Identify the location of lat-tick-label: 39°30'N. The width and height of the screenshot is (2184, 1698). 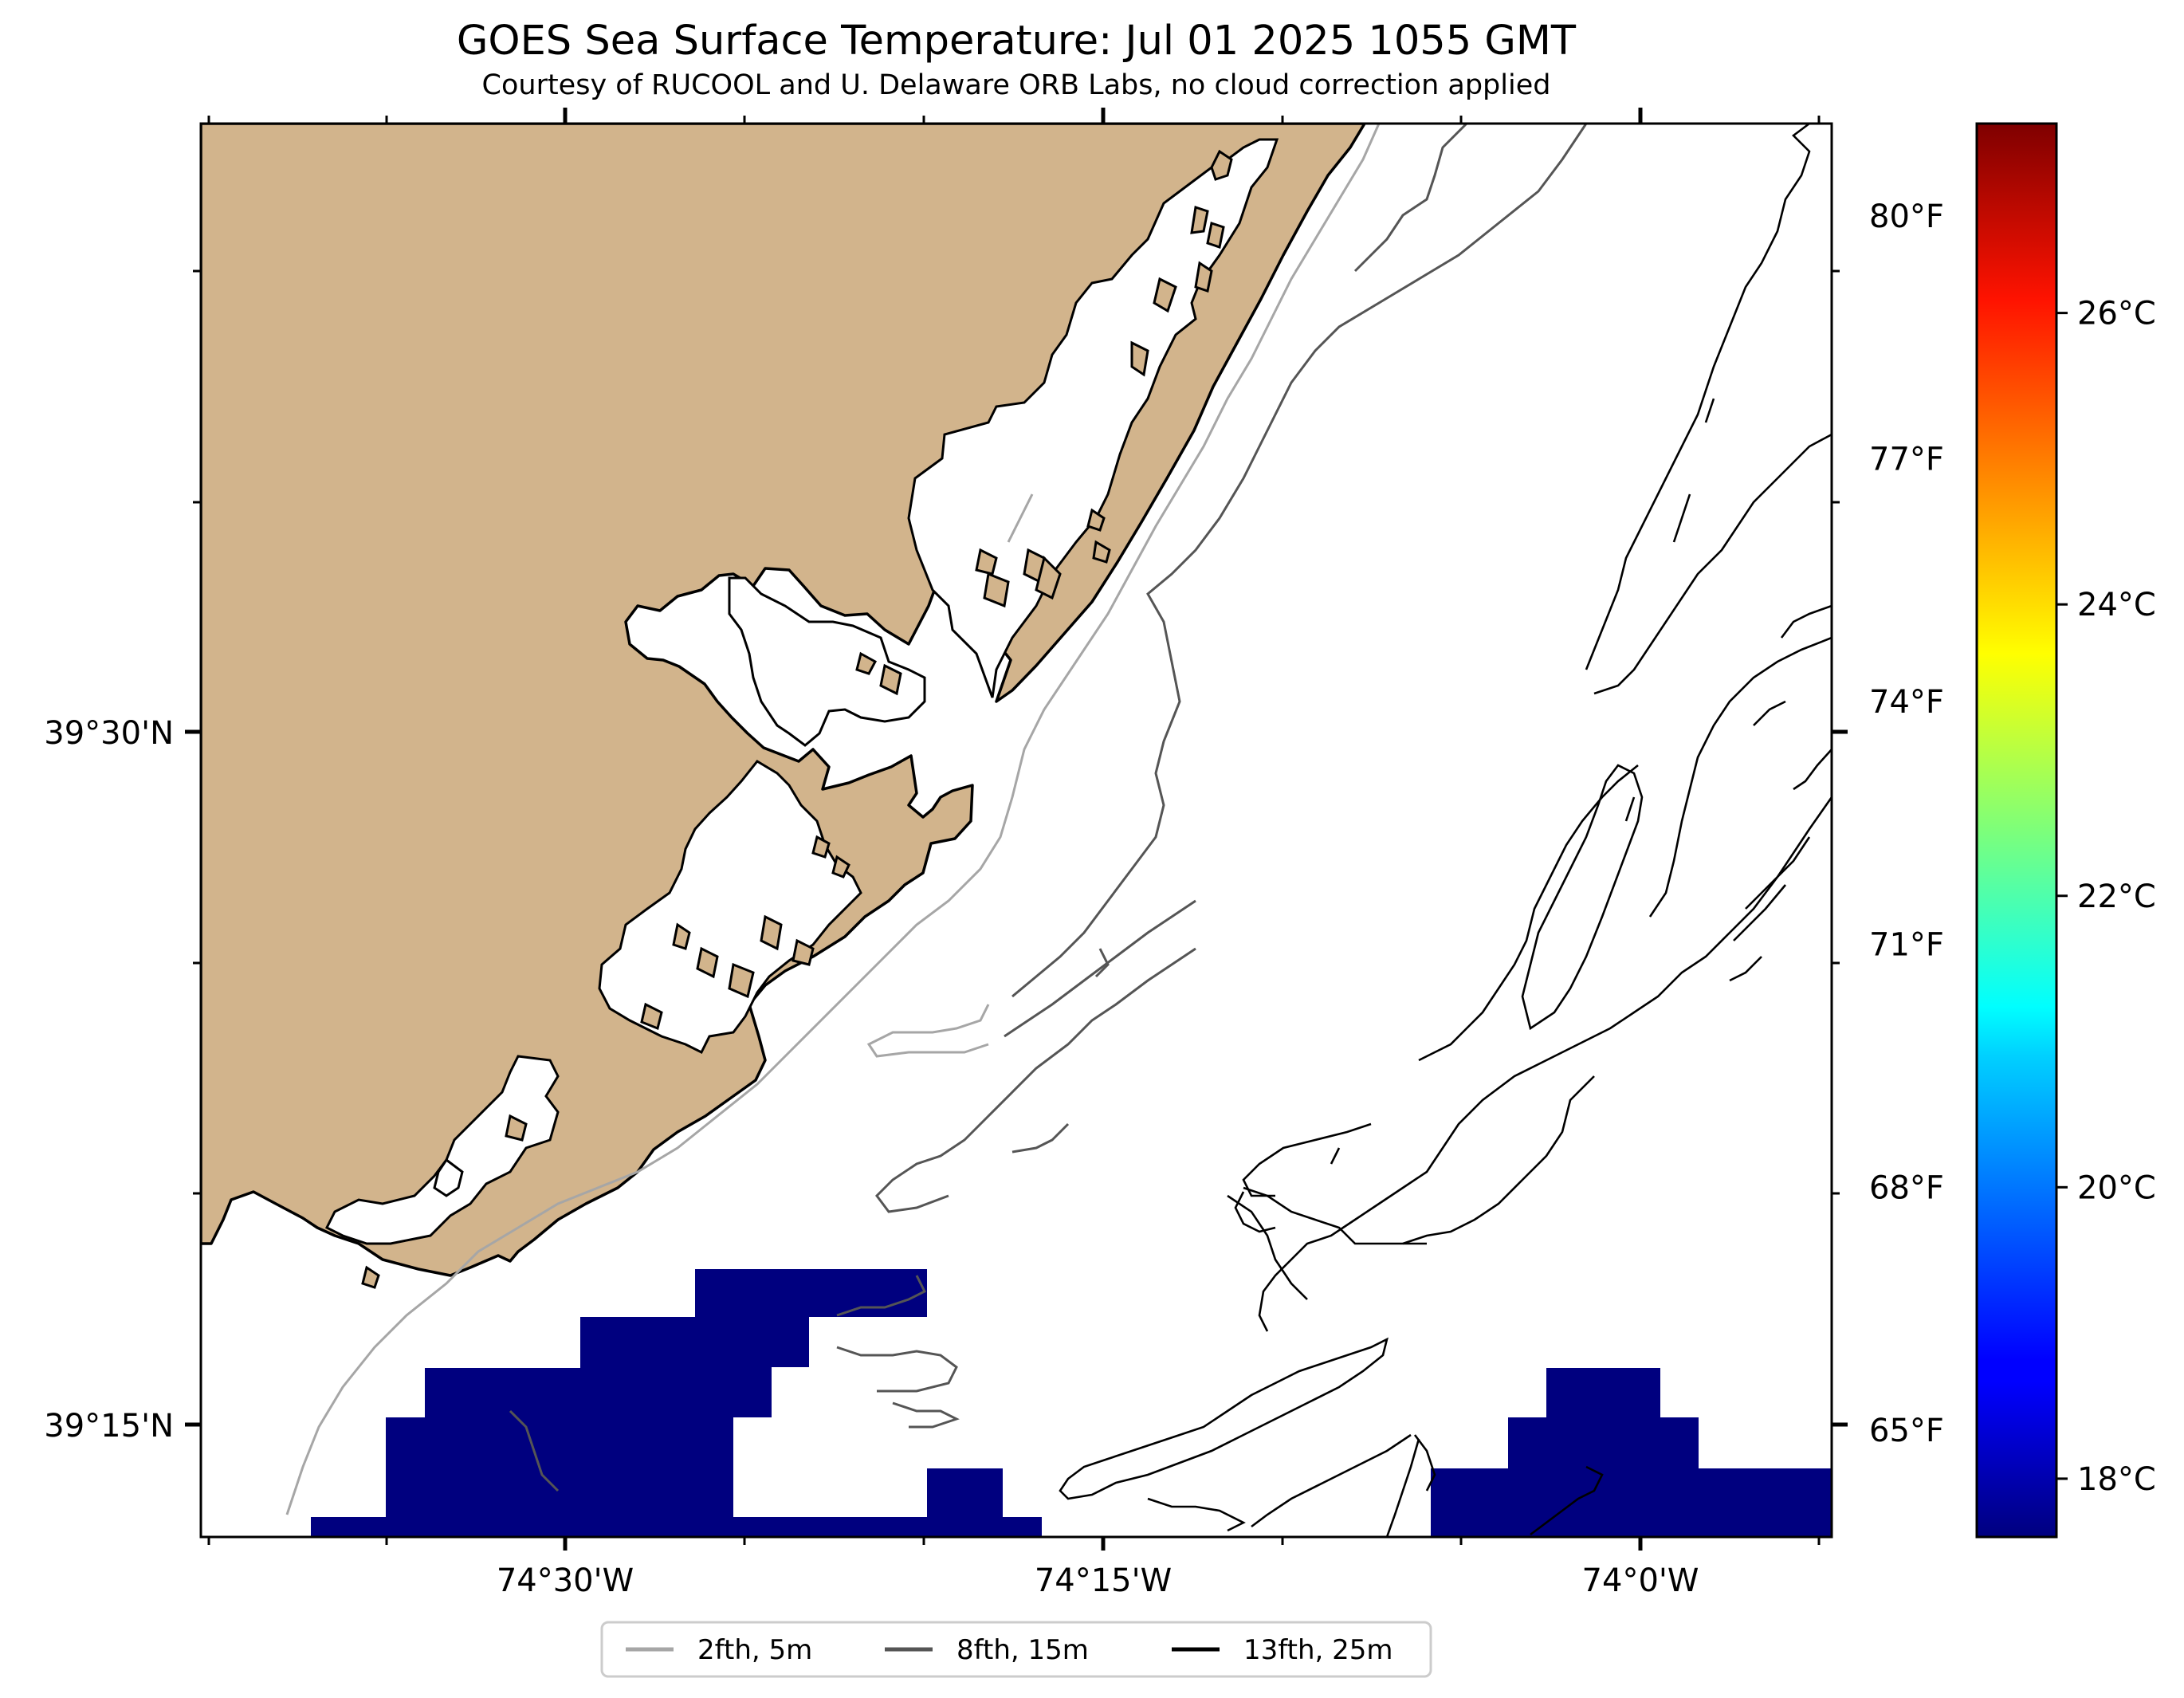
(109, 734).